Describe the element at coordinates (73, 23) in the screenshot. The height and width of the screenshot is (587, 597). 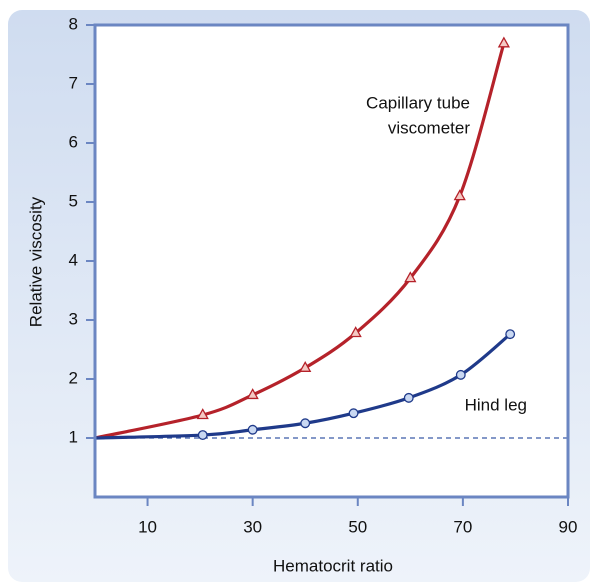
I see `y-tick-label: 8` at that location.